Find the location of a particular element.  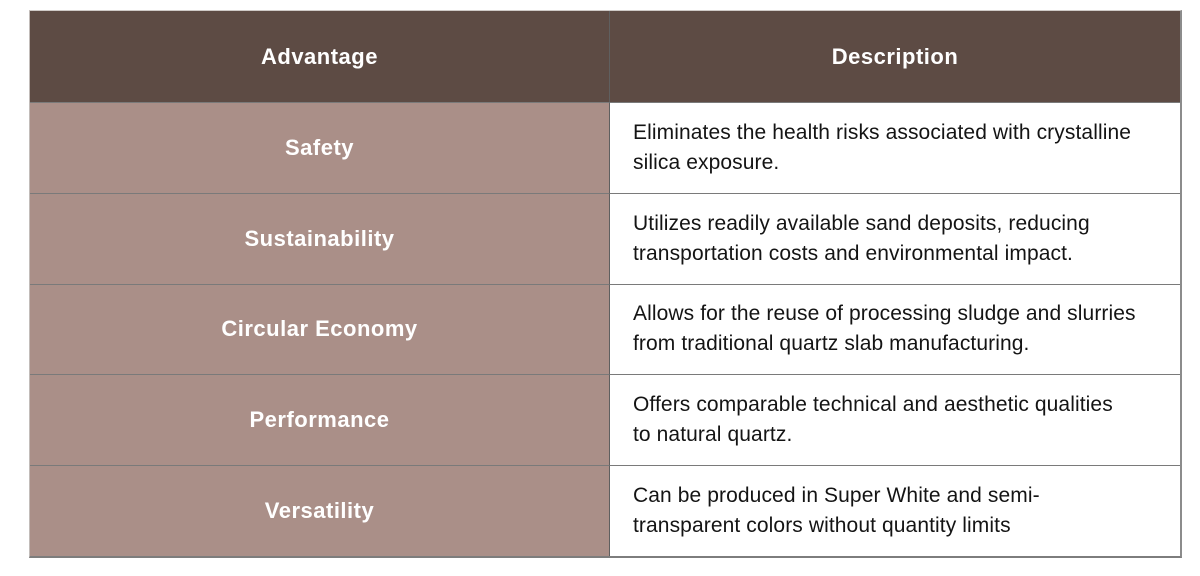

column-header-description: Description is located at coordinates (894, 56).